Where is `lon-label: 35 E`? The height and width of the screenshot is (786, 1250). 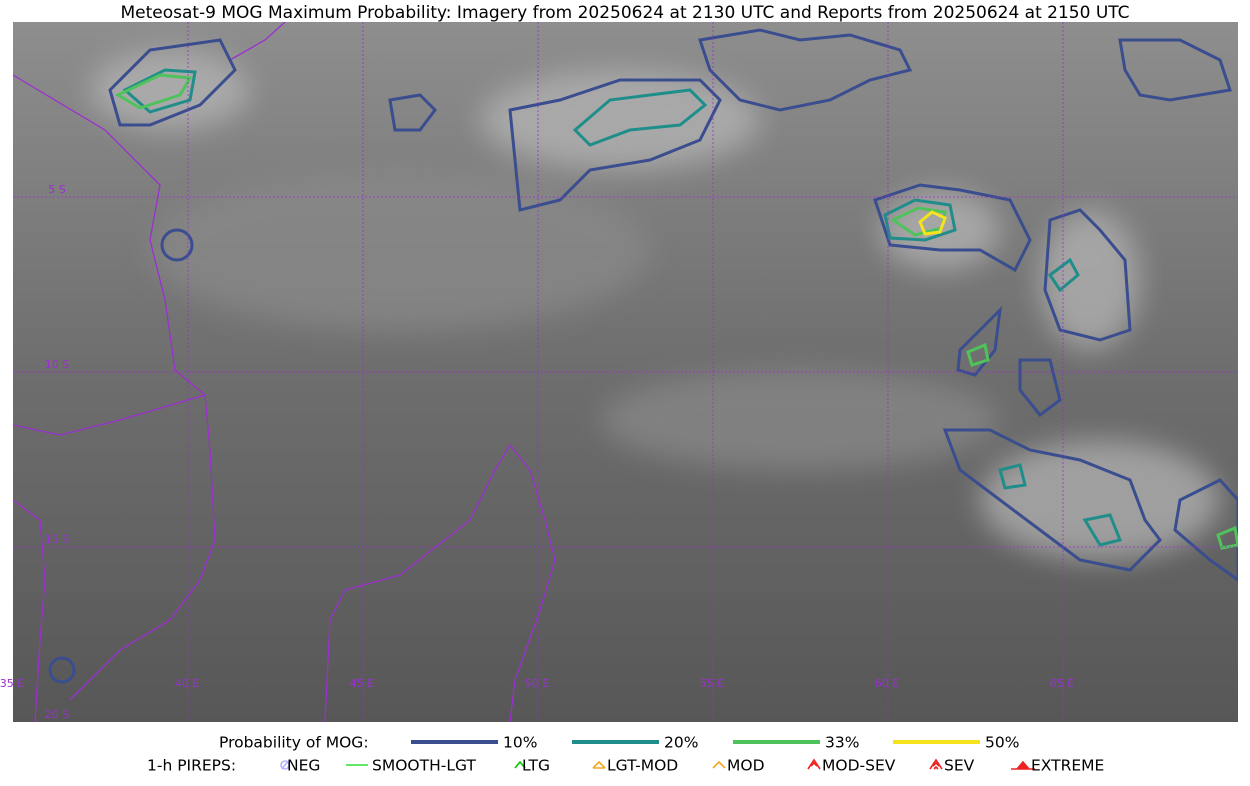
lon-label: 35 E is located at coordinates (12, 683).